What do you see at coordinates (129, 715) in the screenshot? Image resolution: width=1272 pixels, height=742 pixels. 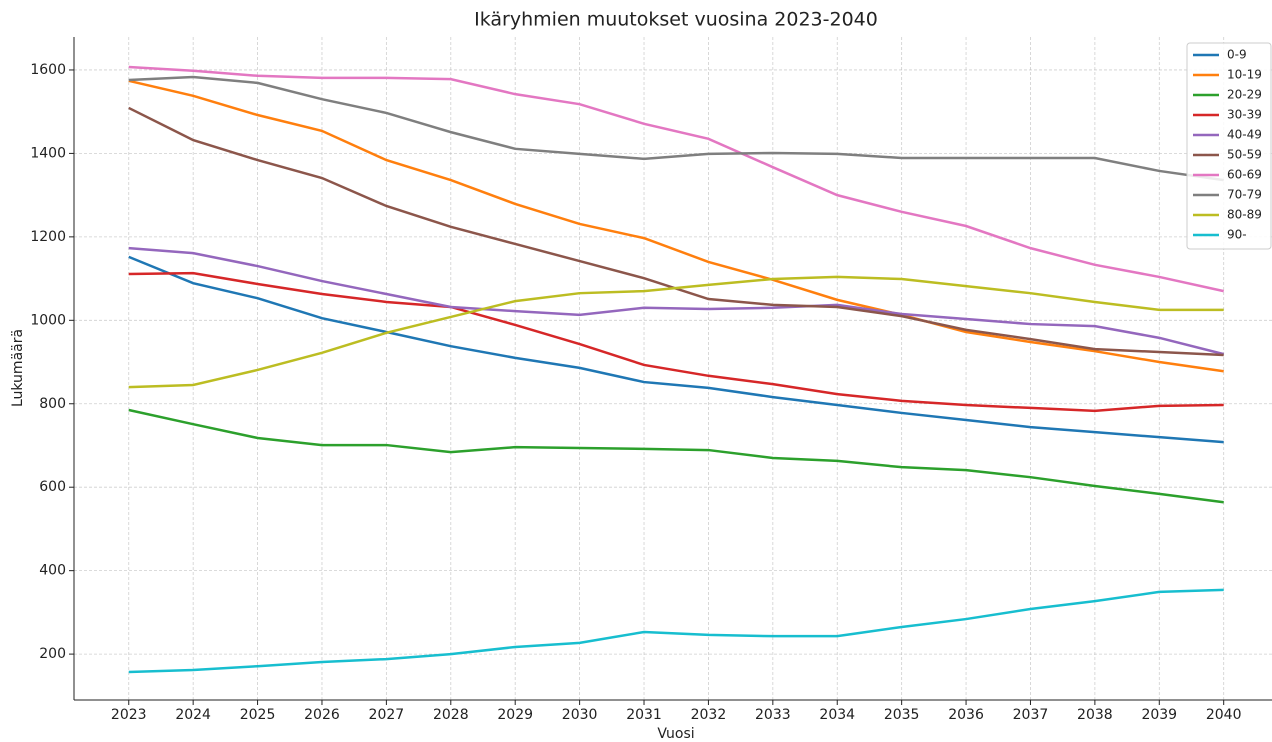 I see `x-tick-label: 2023` at bounding box center [129, 715].